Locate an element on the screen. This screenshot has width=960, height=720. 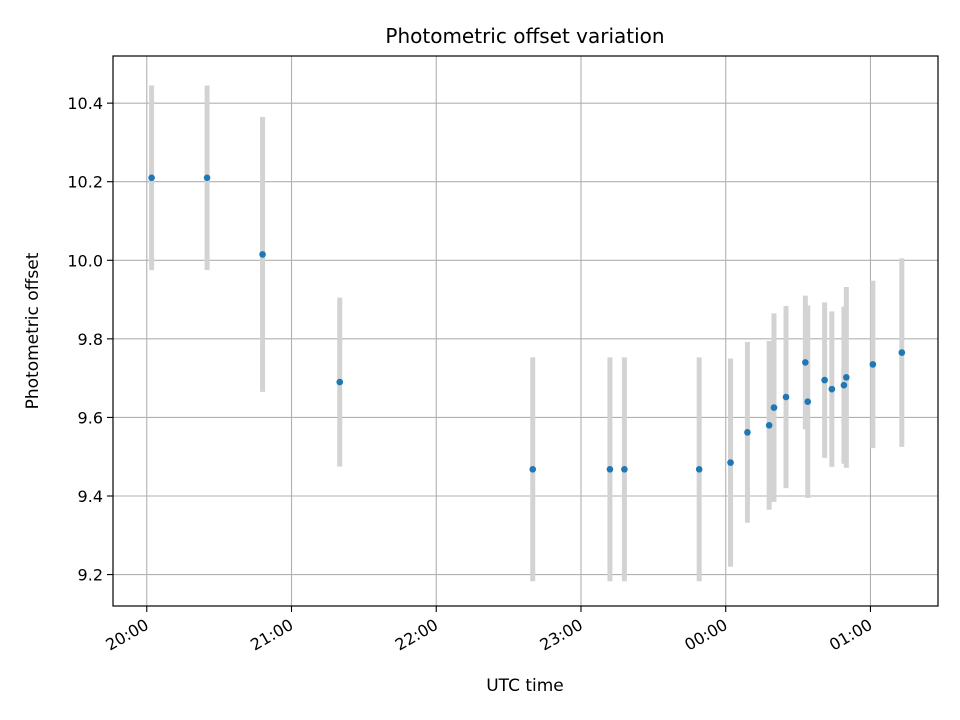
x-tick-label: 21:00 is located at coordinates (271, 635).